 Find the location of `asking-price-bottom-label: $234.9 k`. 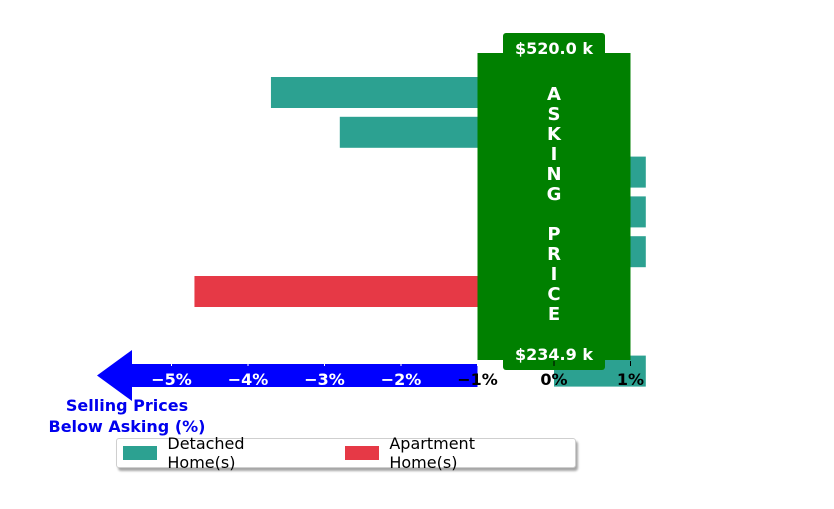

asking-price-bottom-label: $234.9 k is located at coordinates (554, 354).